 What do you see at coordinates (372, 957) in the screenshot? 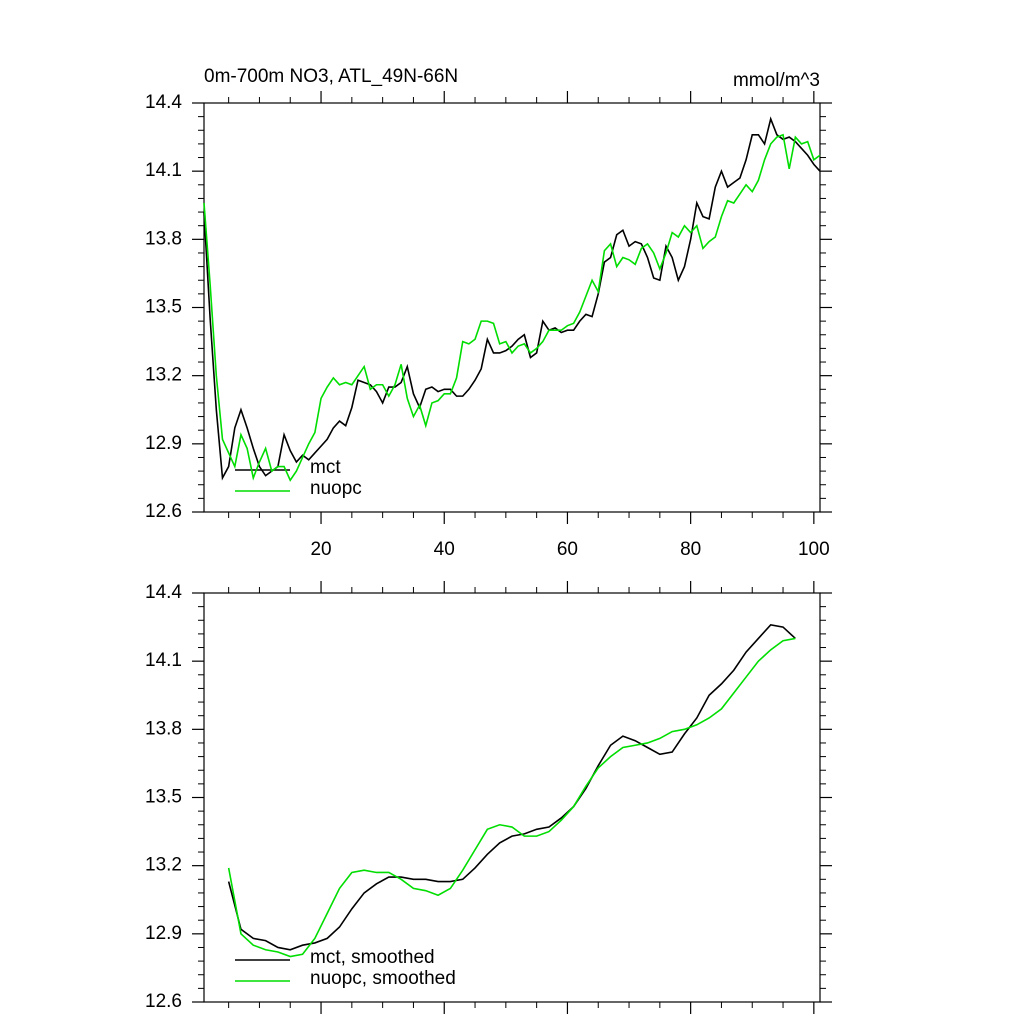
I see `legend-label: mct, smoothed` at bounding box center [372, 957].